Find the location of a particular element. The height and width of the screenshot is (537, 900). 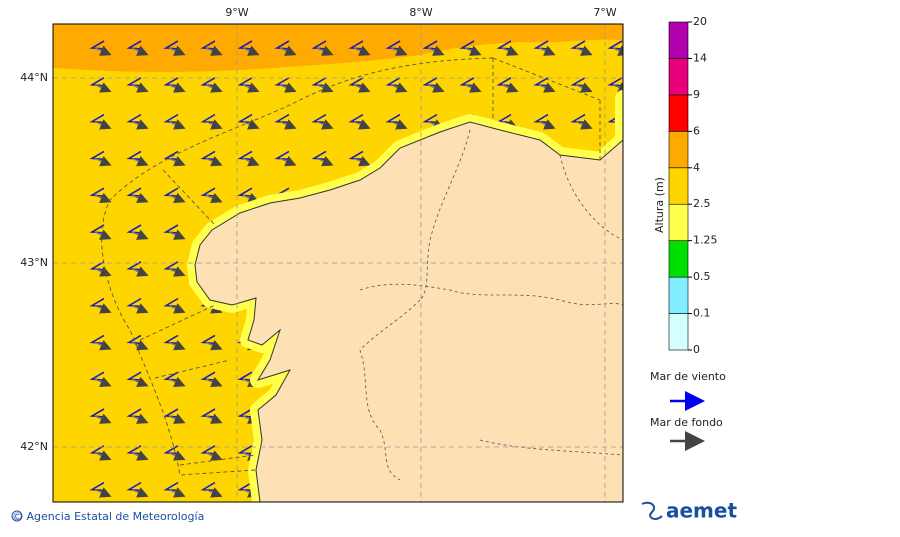

colorbar-label: 4 is located at coordinates (696, 167).